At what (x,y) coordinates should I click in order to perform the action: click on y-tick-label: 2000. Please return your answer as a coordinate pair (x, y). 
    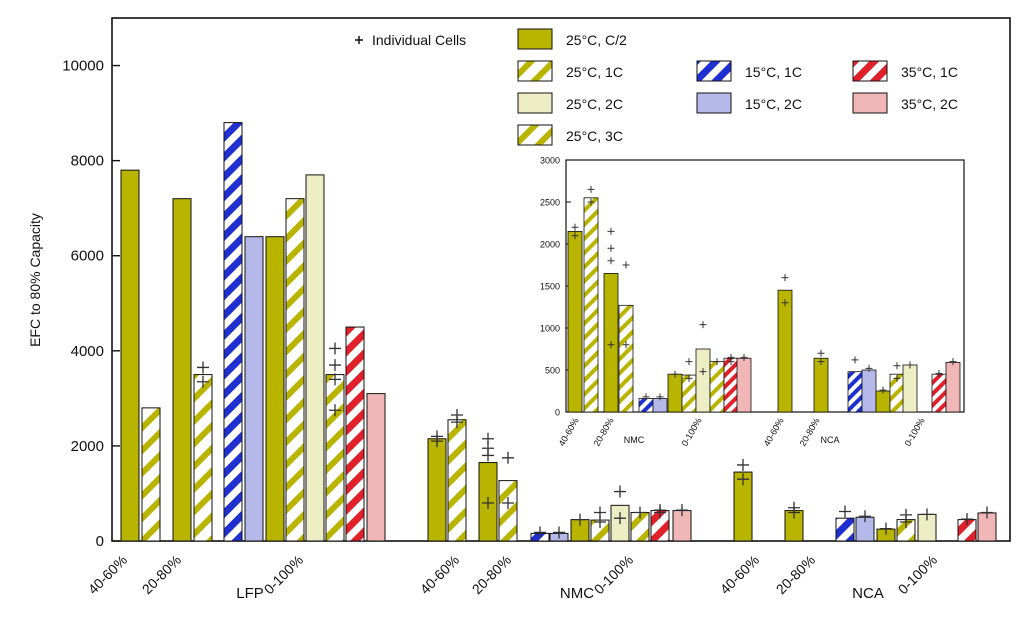
    Looking at the image, I should click on (87, 446).